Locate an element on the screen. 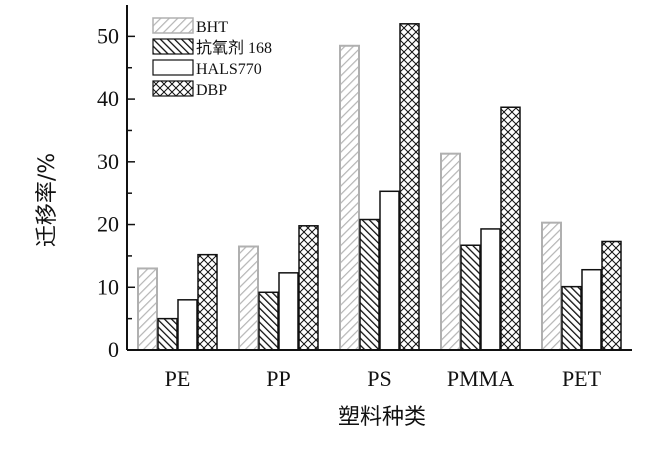  y-tick-label: 40 is located at coordinates (108, 98).